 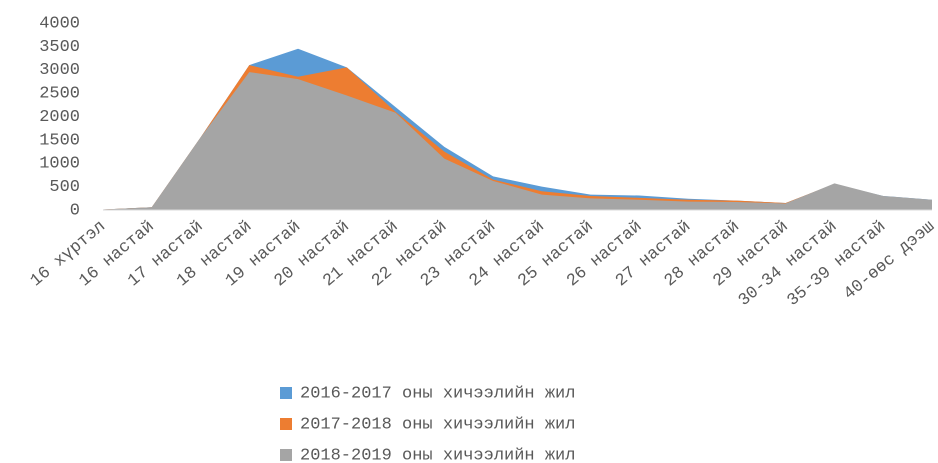 What do you see at coordinates (437, 393) in the screenshot?
I see `legend-label: 2016-2017 оны хичээлийн жил` at bounding box center [437, 393].